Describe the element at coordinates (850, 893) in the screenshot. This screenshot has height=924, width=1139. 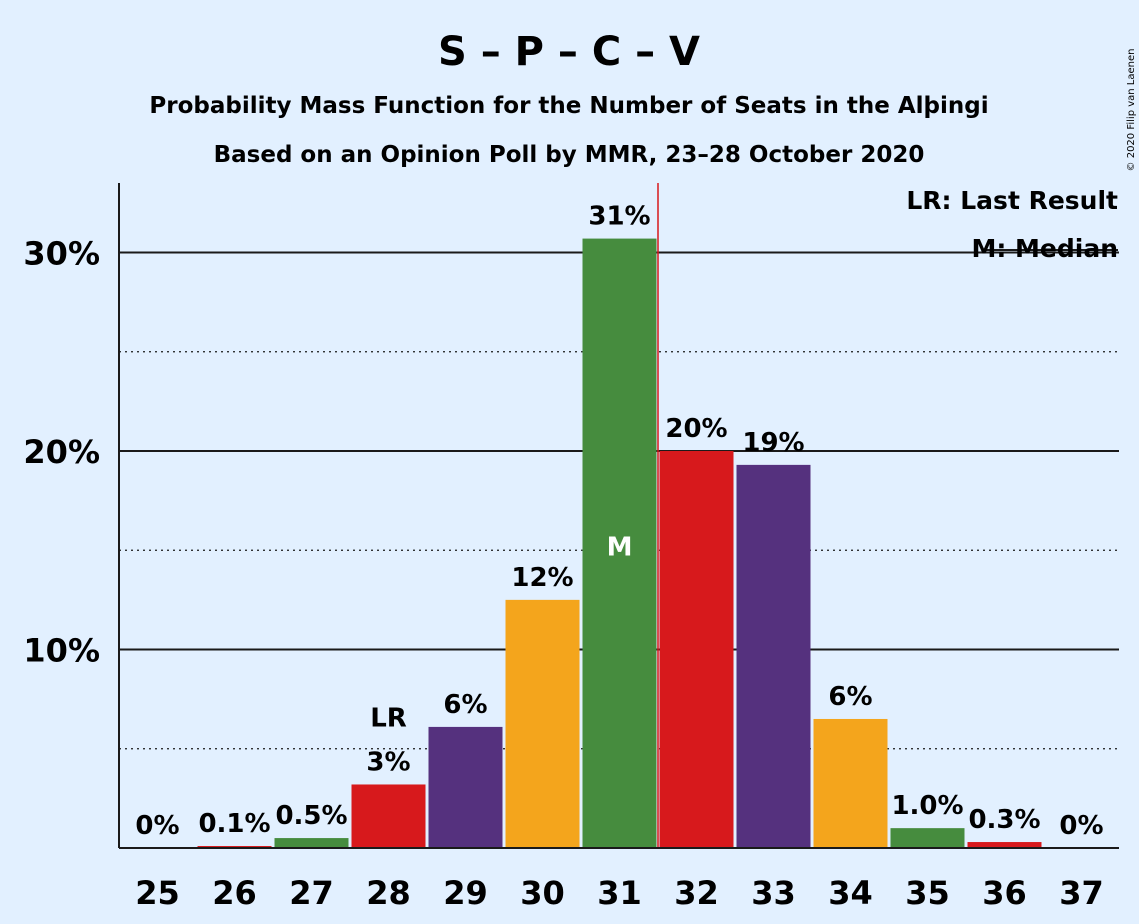
I see `x-tick-label: 34` at that location.